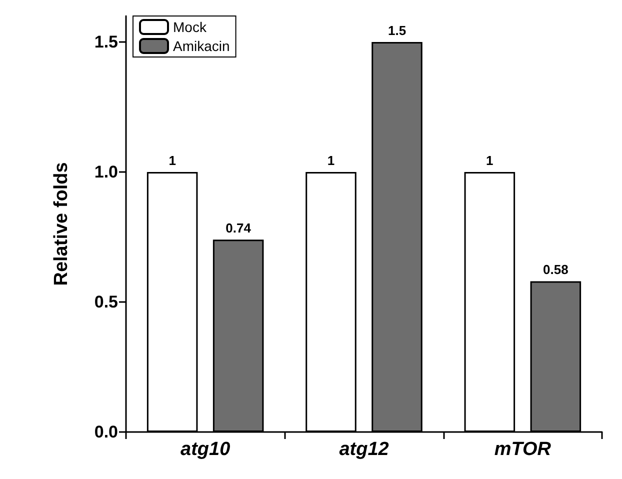 The height and width of the screenshot is (479, 622). Describe the element at coordinates (106, 42) in the screenshot. I see `y-tick-label: 1.5` at that location.